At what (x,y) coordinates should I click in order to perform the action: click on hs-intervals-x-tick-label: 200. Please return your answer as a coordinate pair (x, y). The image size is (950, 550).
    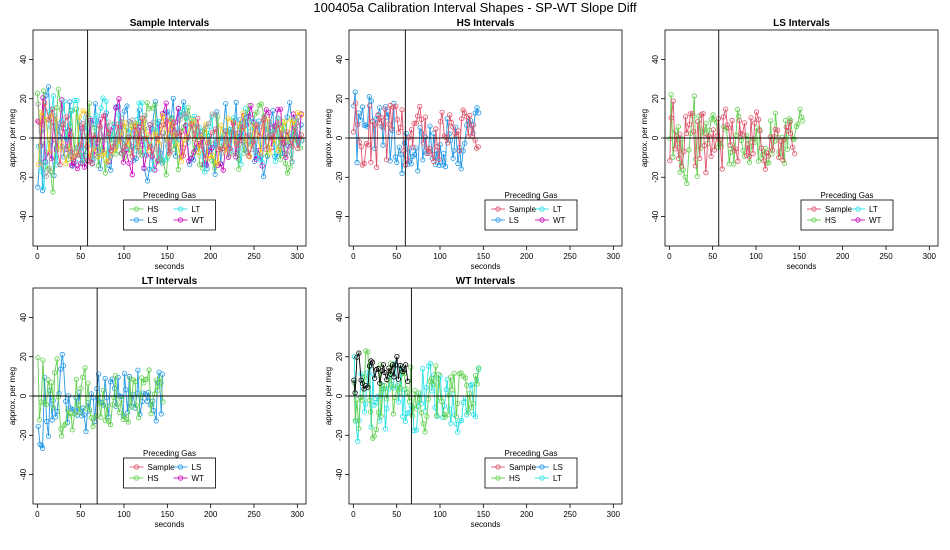
    Looking at the image, I should click on (527, 256).